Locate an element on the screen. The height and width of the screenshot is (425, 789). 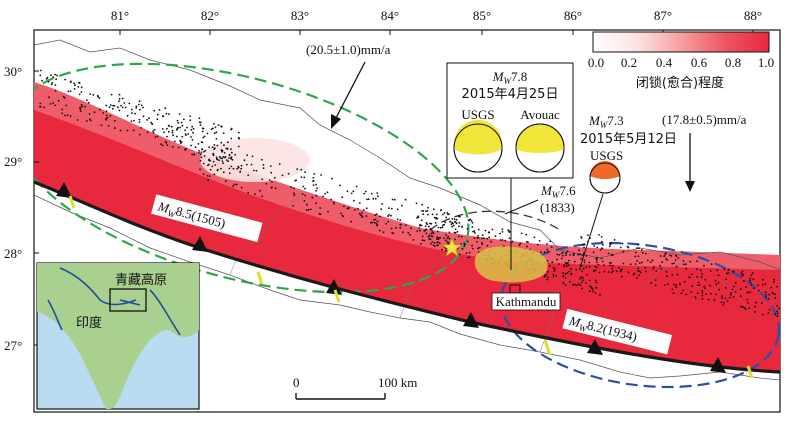
colorbar: 0.0 0.2 0.4 0.6 0.8 1.0 闭锁(愈合)程度 is located at coordinates (681, 61).